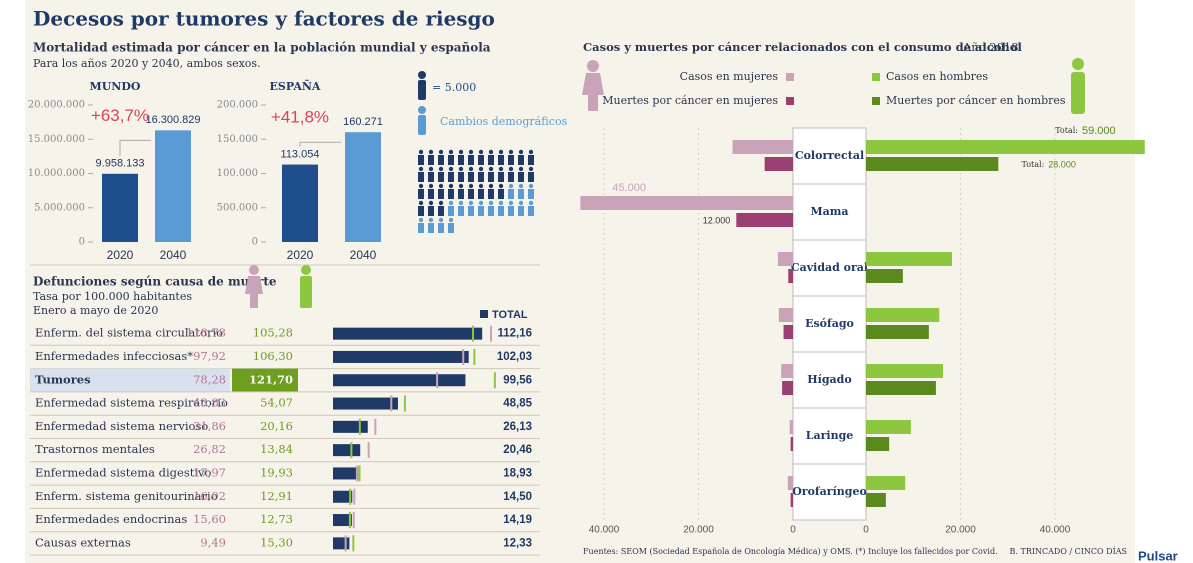 Image resolution: width=1193 pixels, height=563 pixels. Describe the element at coordinates (265, 380) in the screenshot. I see `highlight-cell` at that location.